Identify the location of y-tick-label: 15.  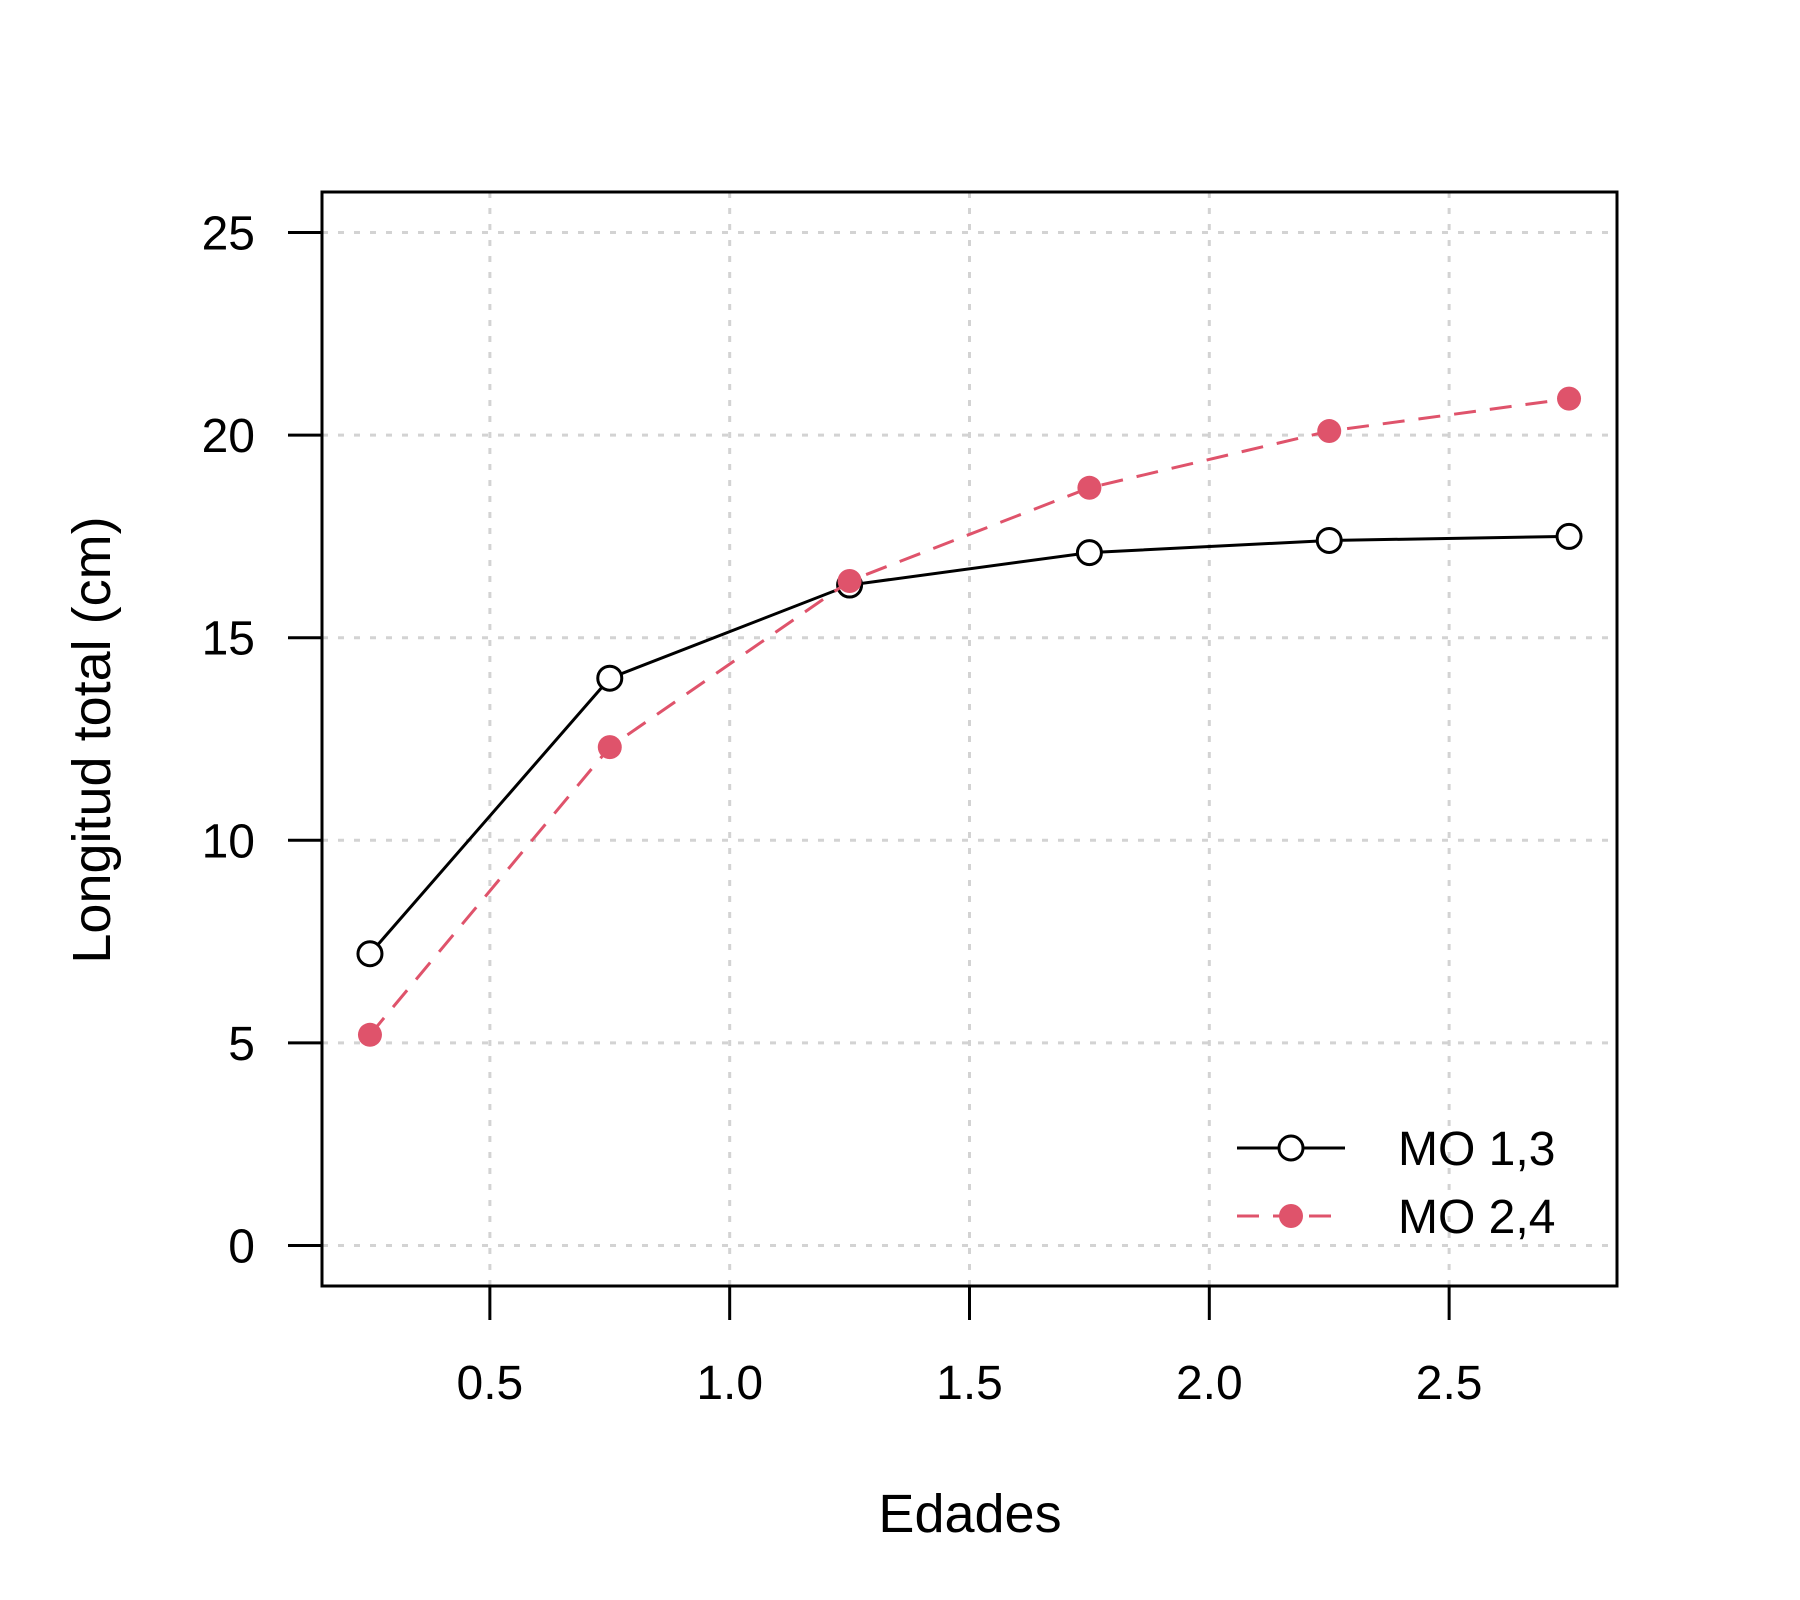
(228, 639).